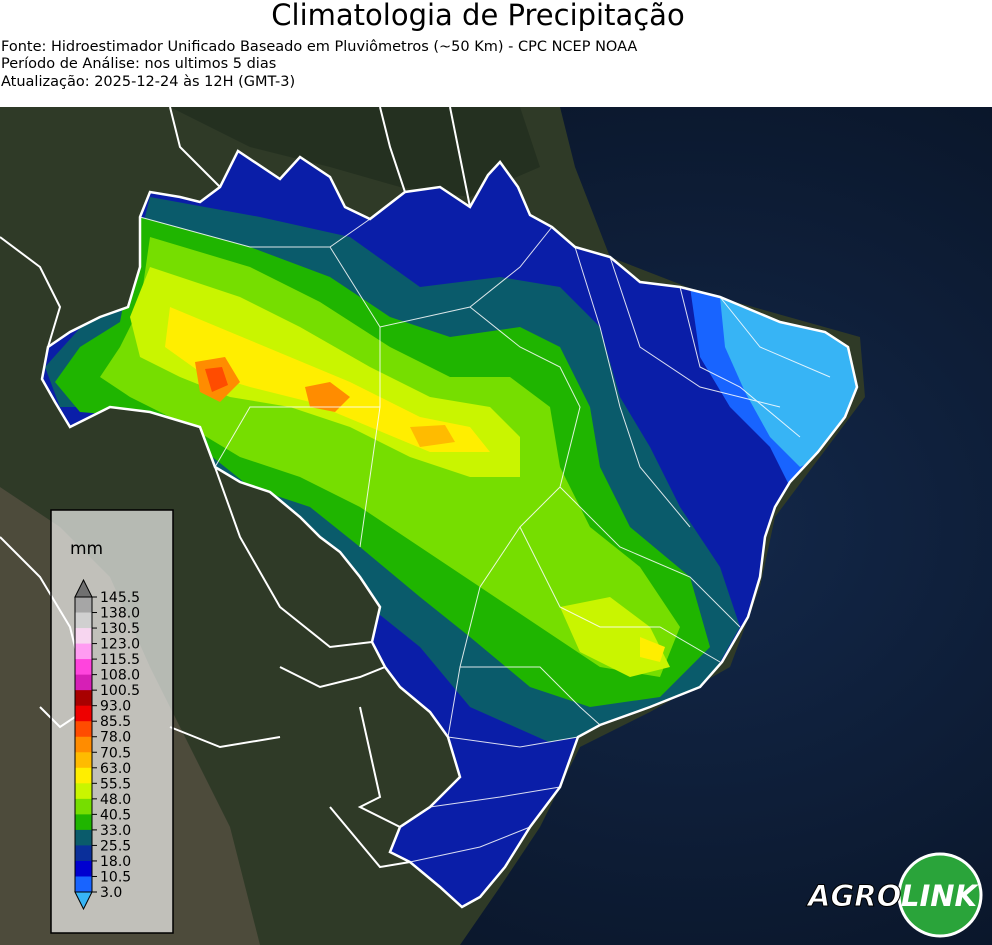 This screenshot has height=945, width=992. I want to click on legend-level-label: 123.0, so click(120, 645).